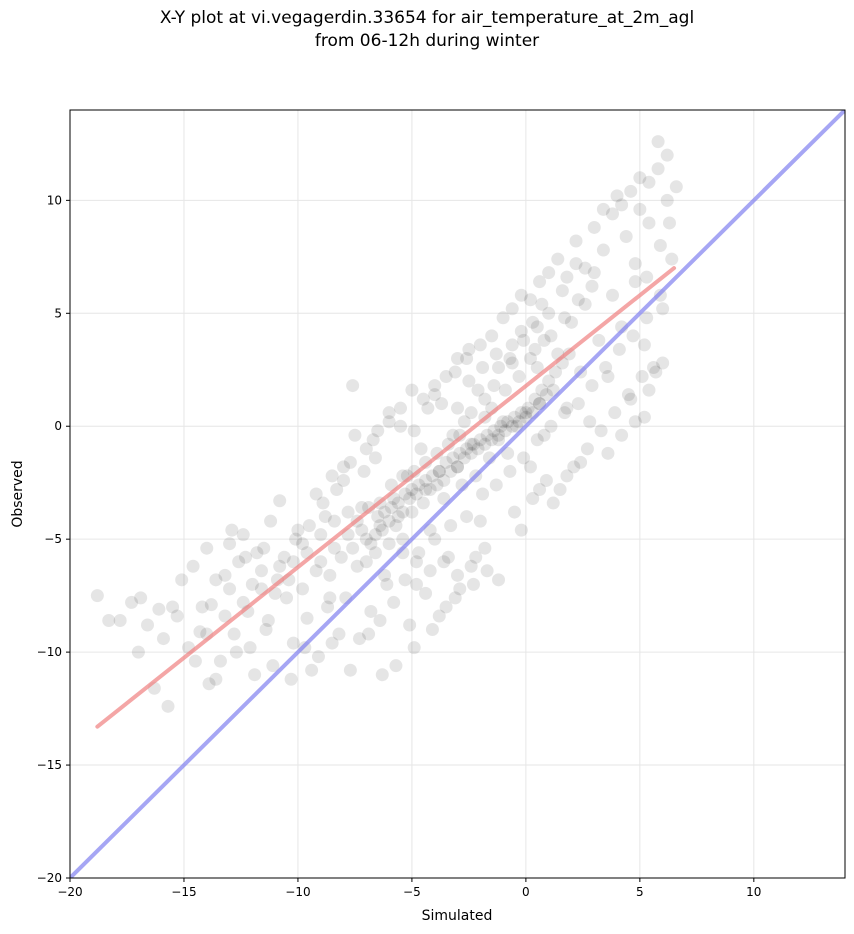  Describe the element at coordinates (49, 878) in the screenshot. I see `y-tick-label: −20` at that location.